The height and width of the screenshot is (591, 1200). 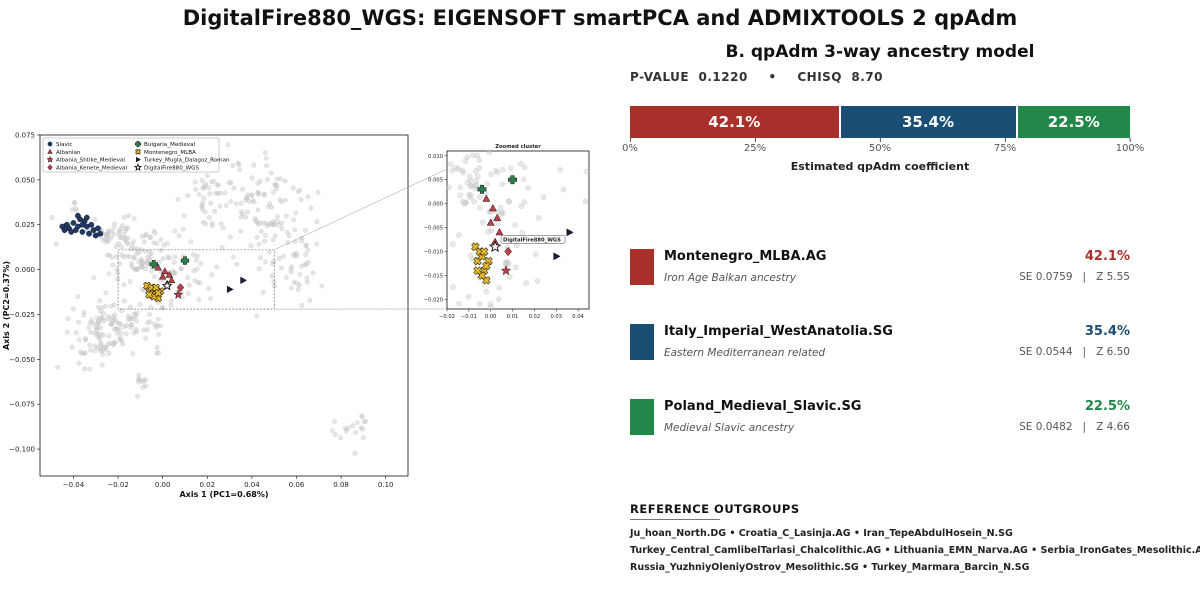 I want to click on chisq-label: CHISQ, so click(x=820, y=77).